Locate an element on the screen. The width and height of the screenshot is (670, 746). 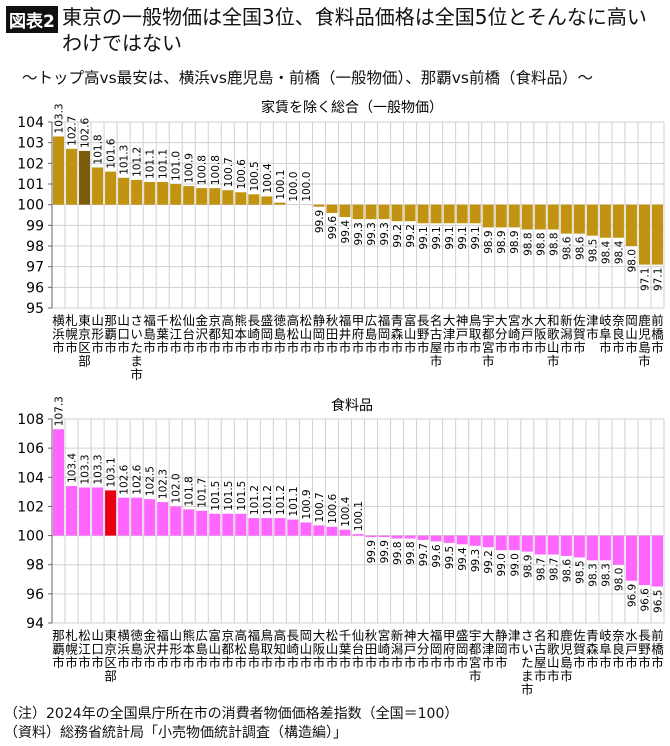
data-label: 98.0 is located at coordinates (619, 579).